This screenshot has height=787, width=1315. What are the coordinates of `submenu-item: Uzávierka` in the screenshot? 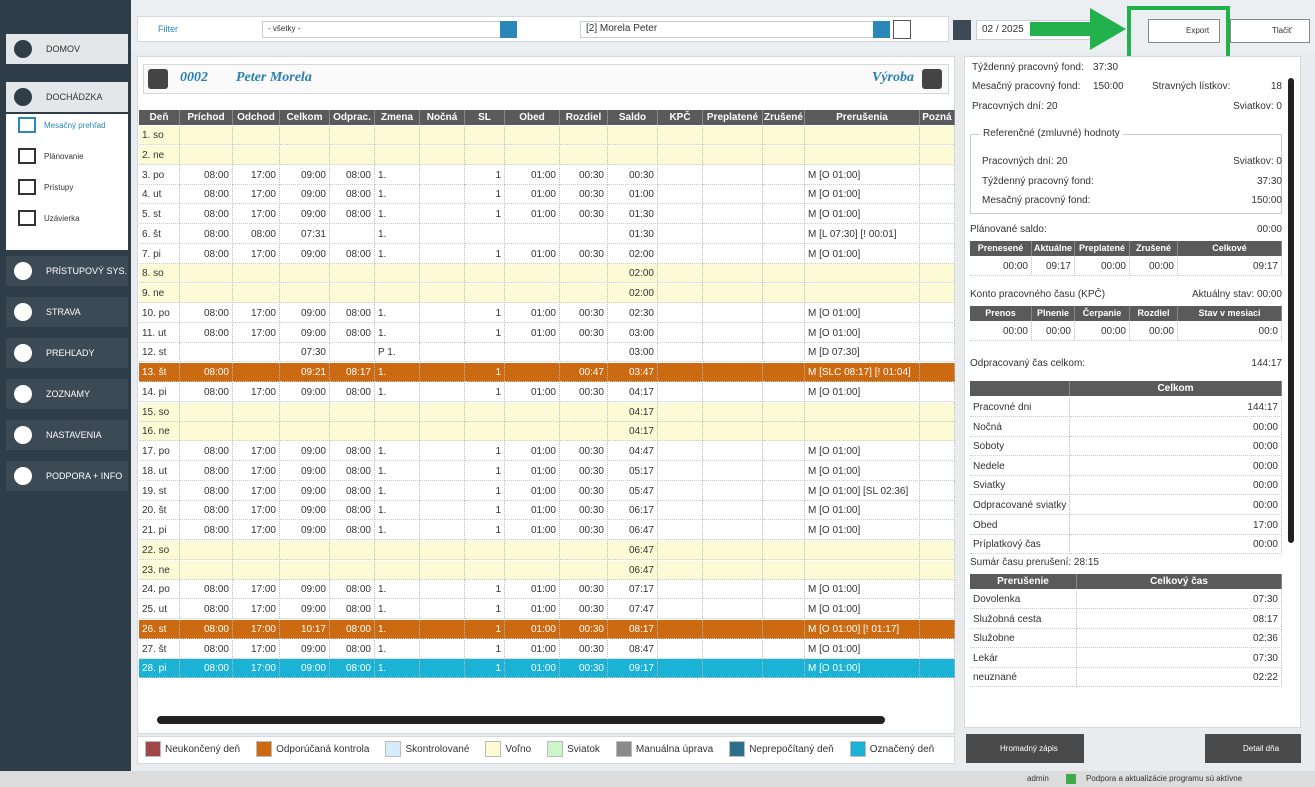 It's located at (62, 218).